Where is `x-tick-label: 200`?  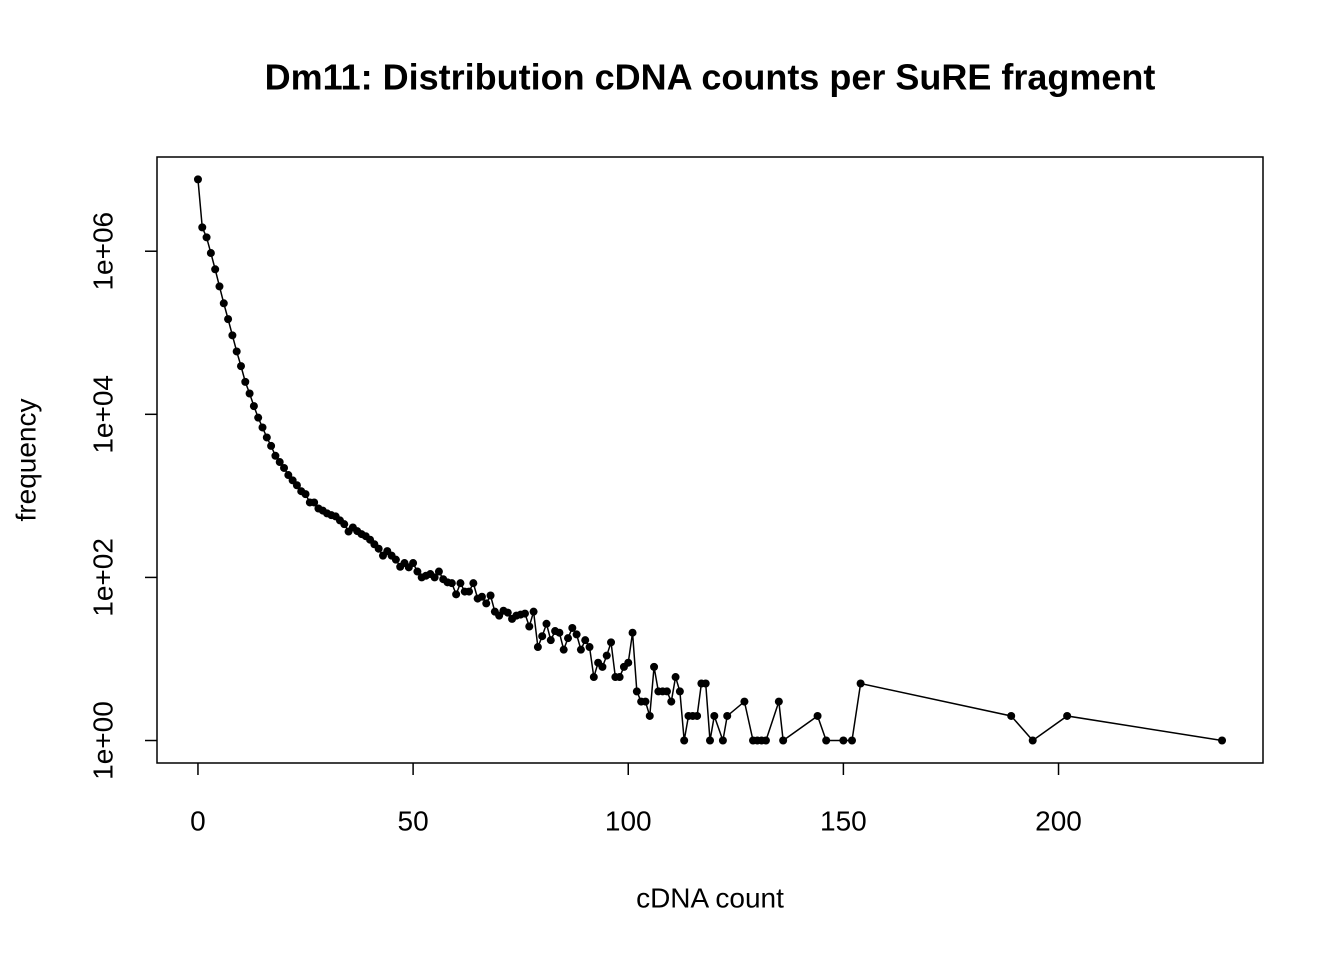
x-tick-label: 200 is located at coordinates (1058, 820).